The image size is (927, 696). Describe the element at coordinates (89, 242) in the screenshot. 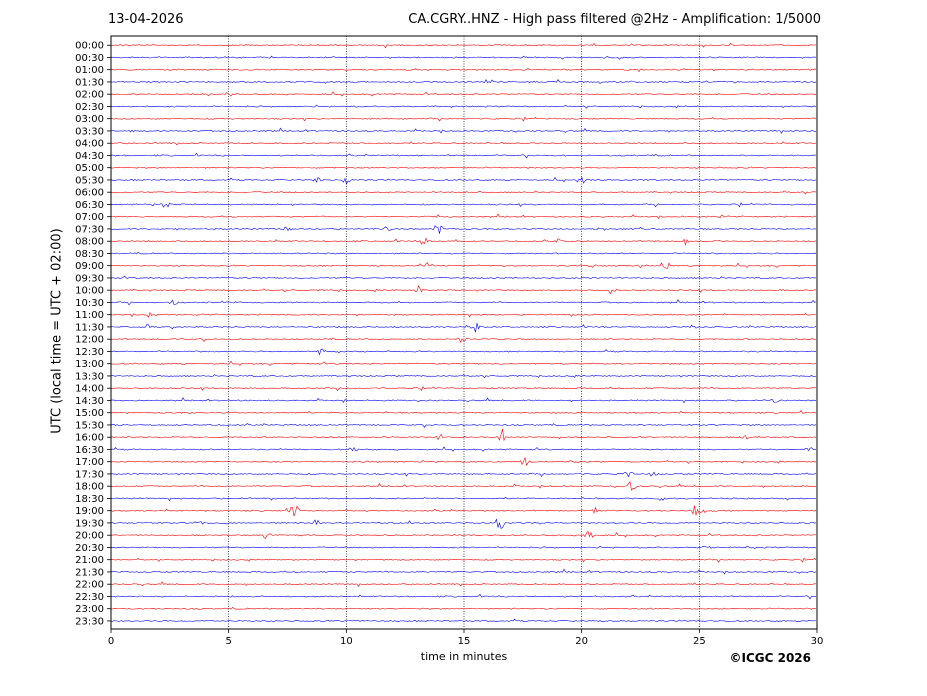

I see `y-tick-label: 08:00` at that location.